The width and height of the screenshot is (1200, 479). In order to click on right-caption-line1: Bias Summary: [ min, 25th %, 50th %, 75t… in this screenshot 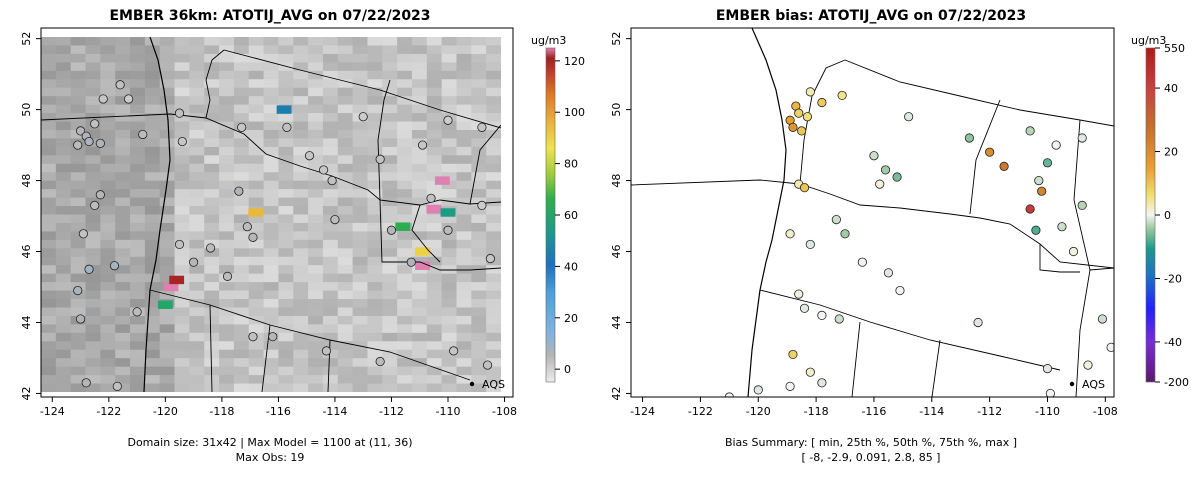, I will do `click(871, 442)`.